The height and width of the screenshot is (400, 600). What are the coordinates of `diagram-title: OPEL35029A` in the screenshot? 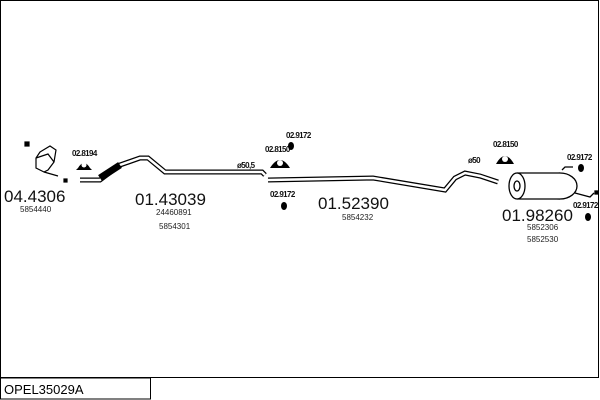 It's located at (44, 389).